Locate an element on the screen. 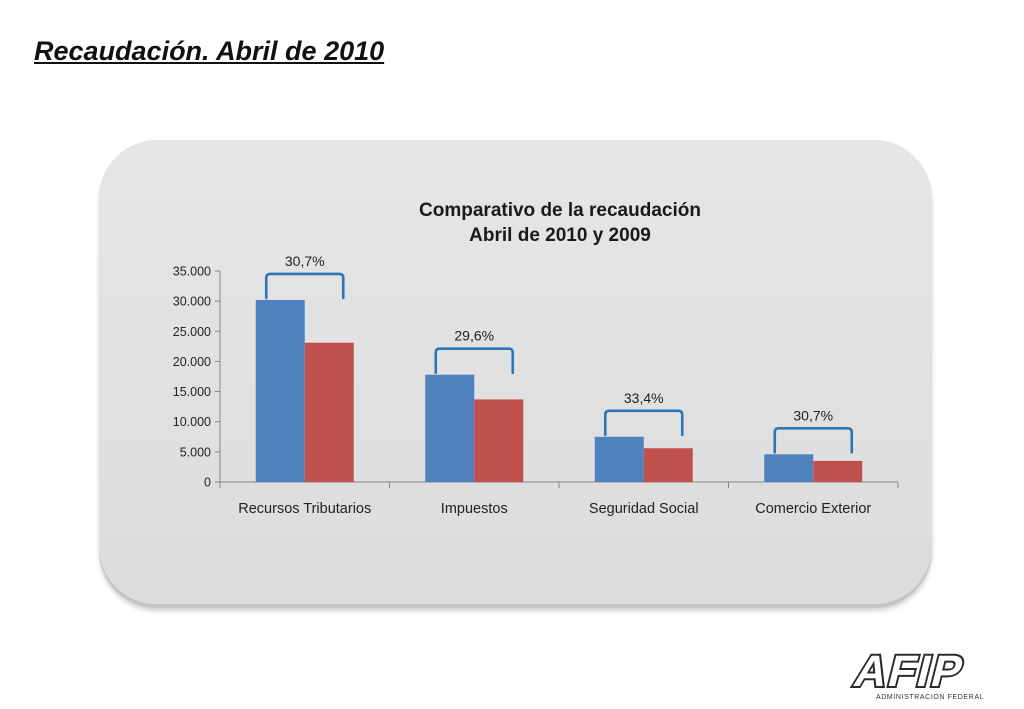 This screenshot has width=1024, height=709. x-tick-label: Impuestos is located at coordinates (474, 509).